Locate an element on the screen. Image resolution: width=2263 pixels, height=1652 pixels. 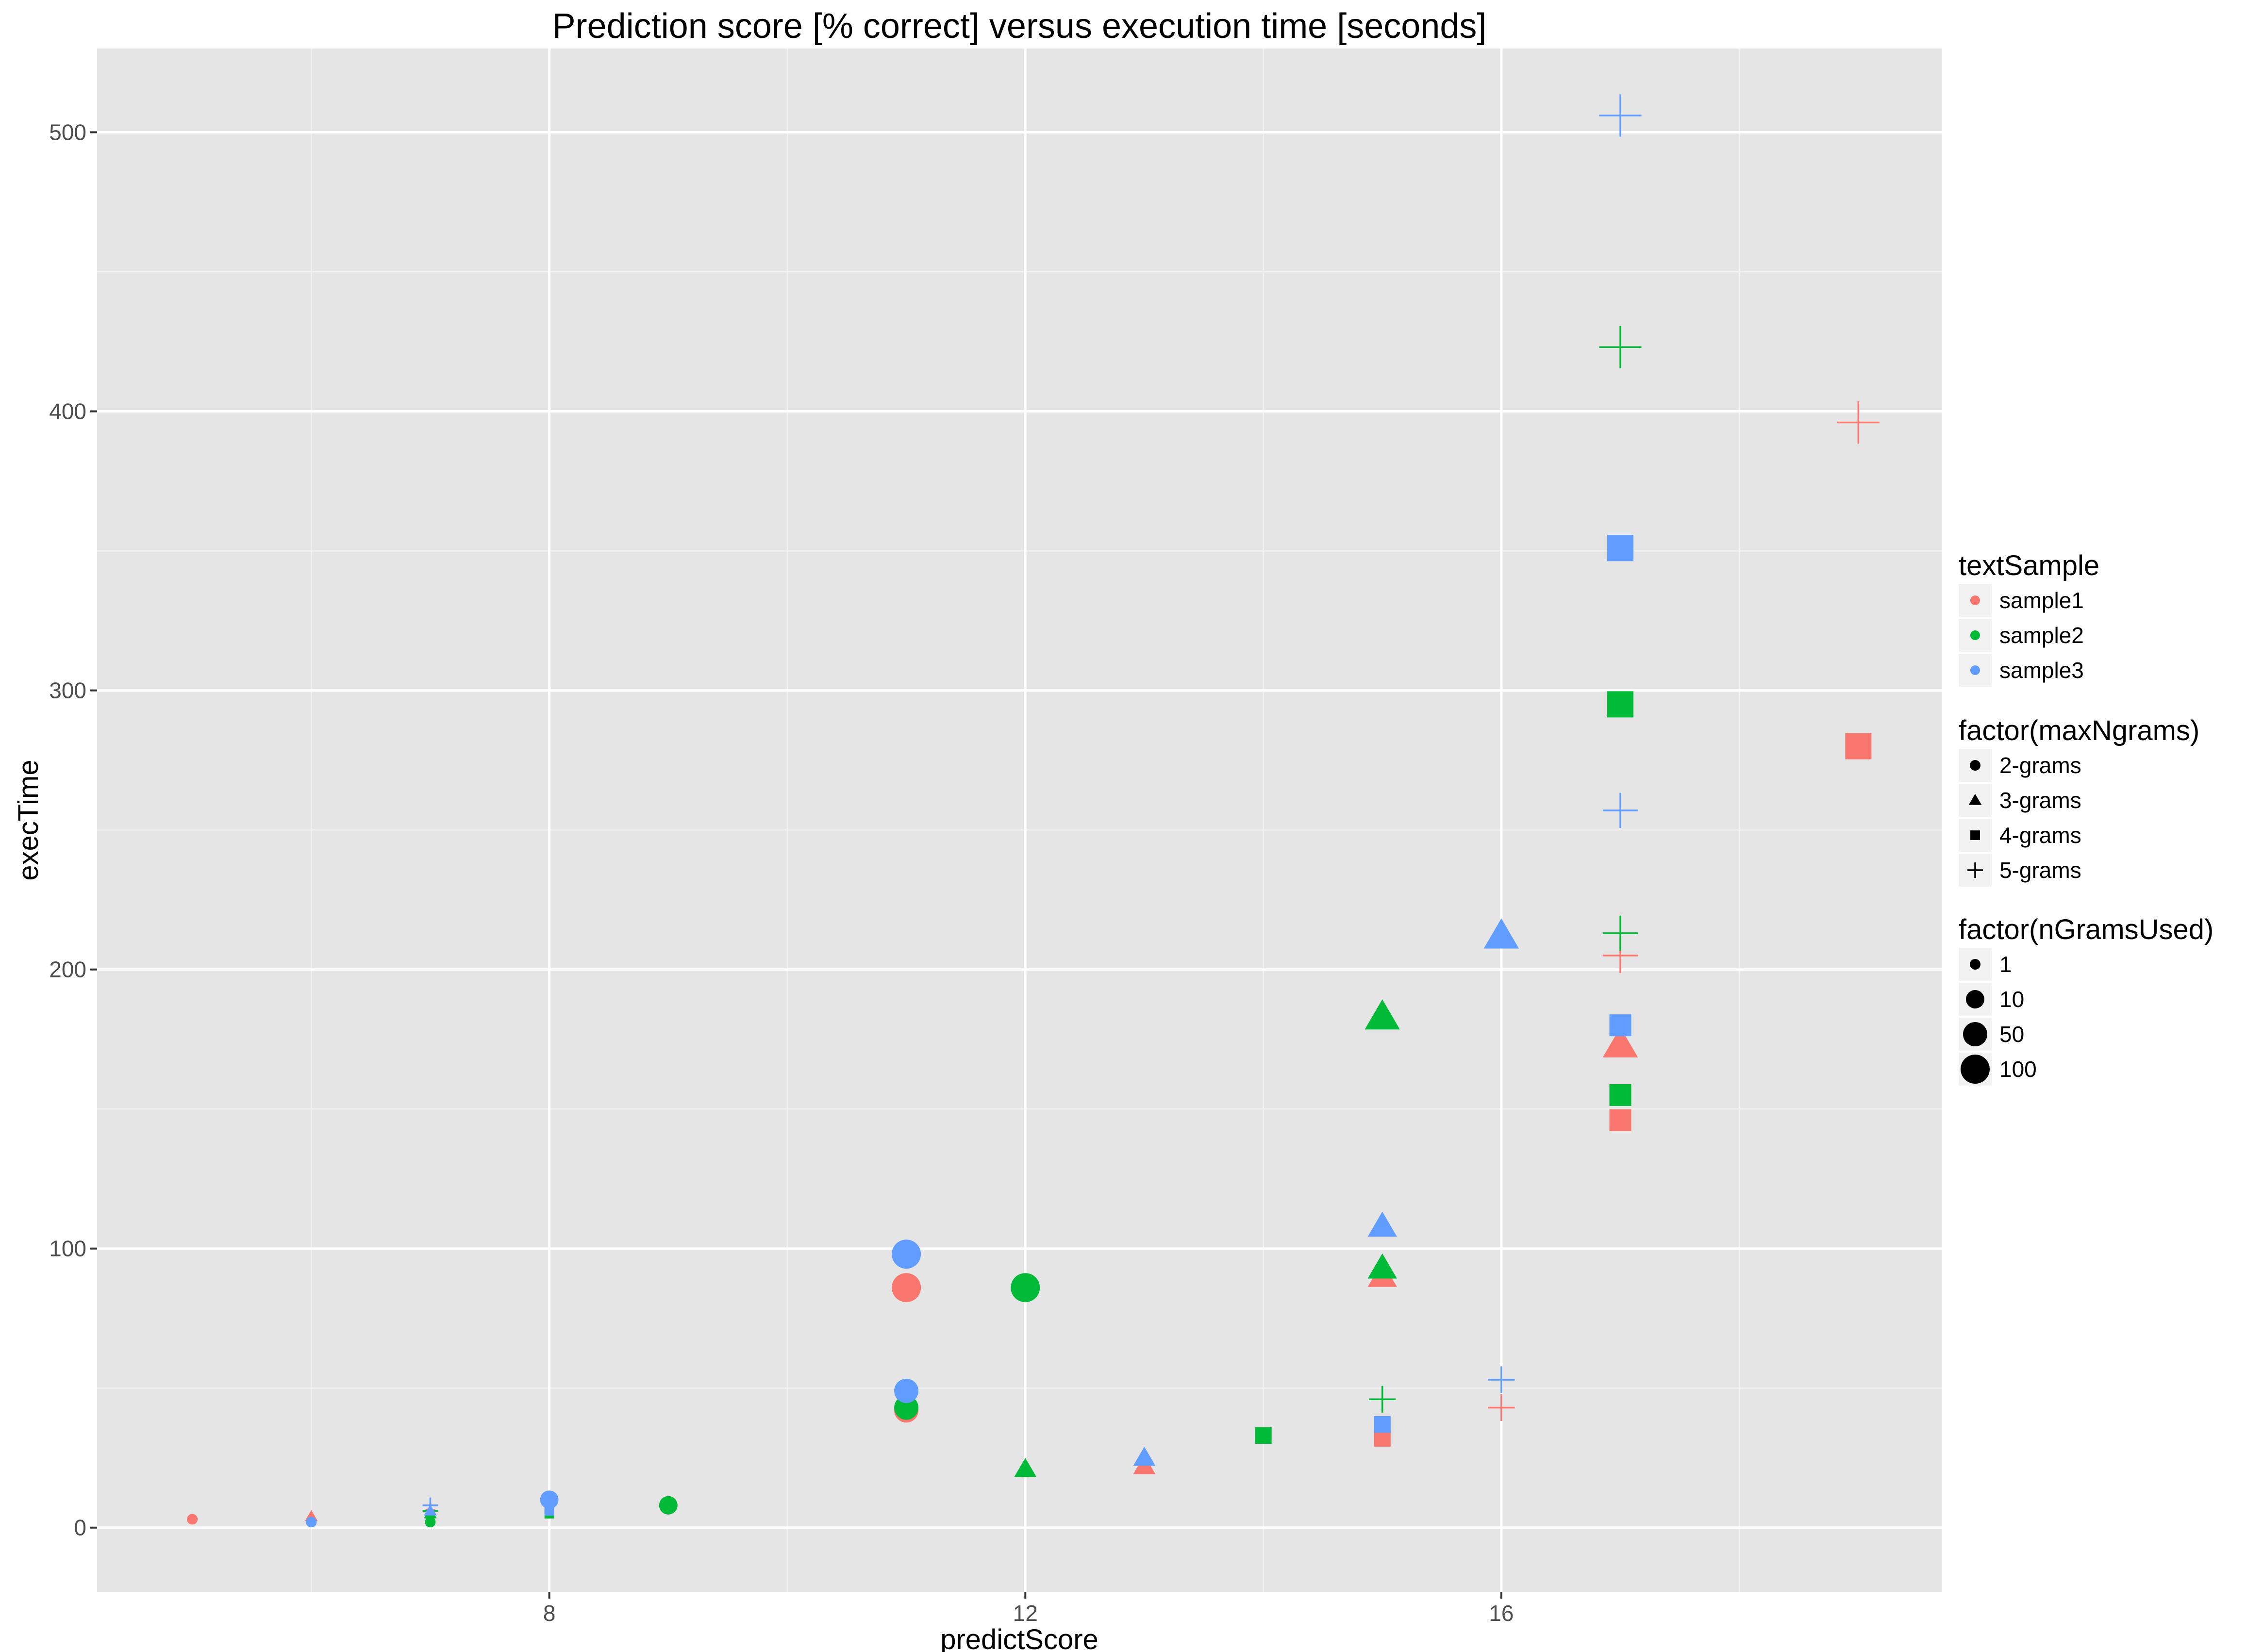
legend-key-sample1 is located at coordinates (1975, 600).